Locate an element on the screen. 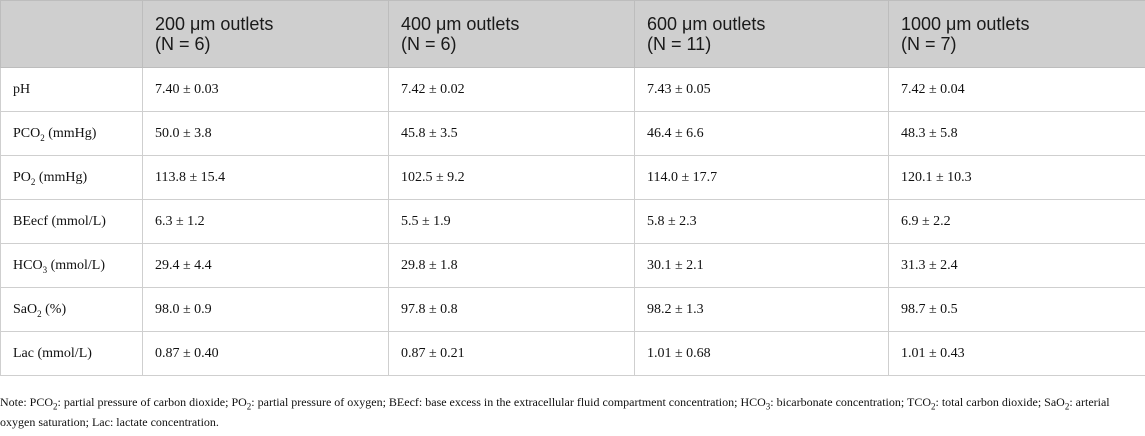 The height and width of the screenshot is (436, 1145). header-line1: 200 μm outlets is located at coordinates (214, 24).